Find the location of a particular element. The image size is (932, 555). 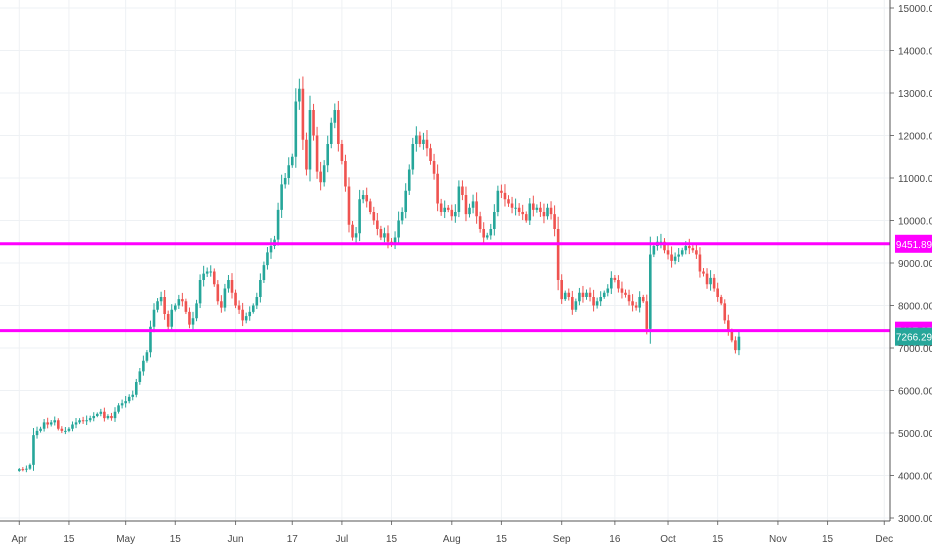

x-tick-label: Jul is located at coordinates (341, 539).